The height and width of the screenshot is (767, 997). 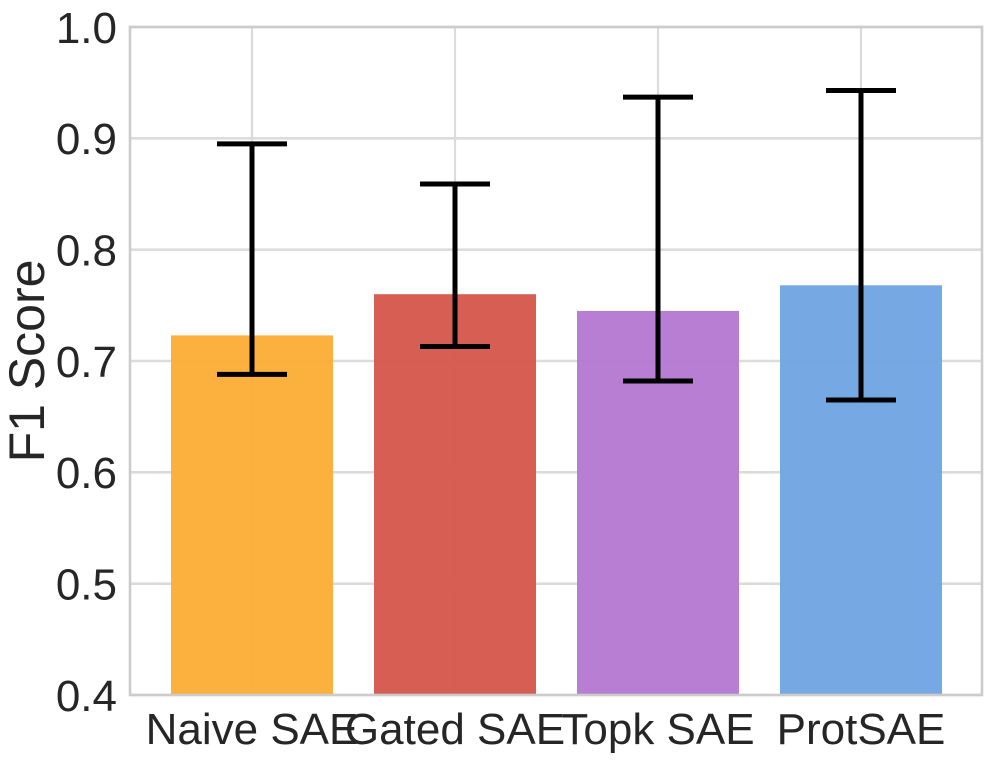 I want to click on x-tick-label-protsae: ProtSAE, so click(x=861, y=729).